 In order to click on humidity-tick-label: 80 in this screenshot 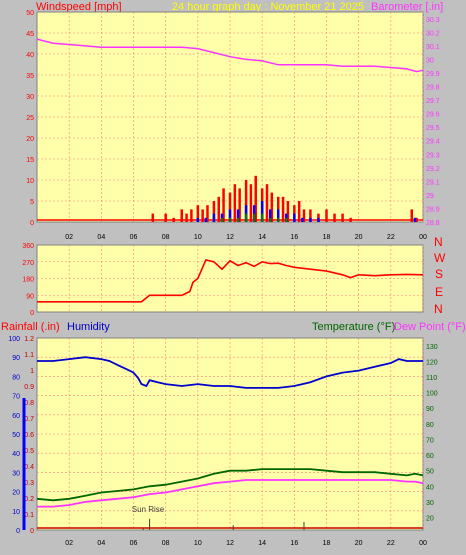, I will do `click(16, 377)`.